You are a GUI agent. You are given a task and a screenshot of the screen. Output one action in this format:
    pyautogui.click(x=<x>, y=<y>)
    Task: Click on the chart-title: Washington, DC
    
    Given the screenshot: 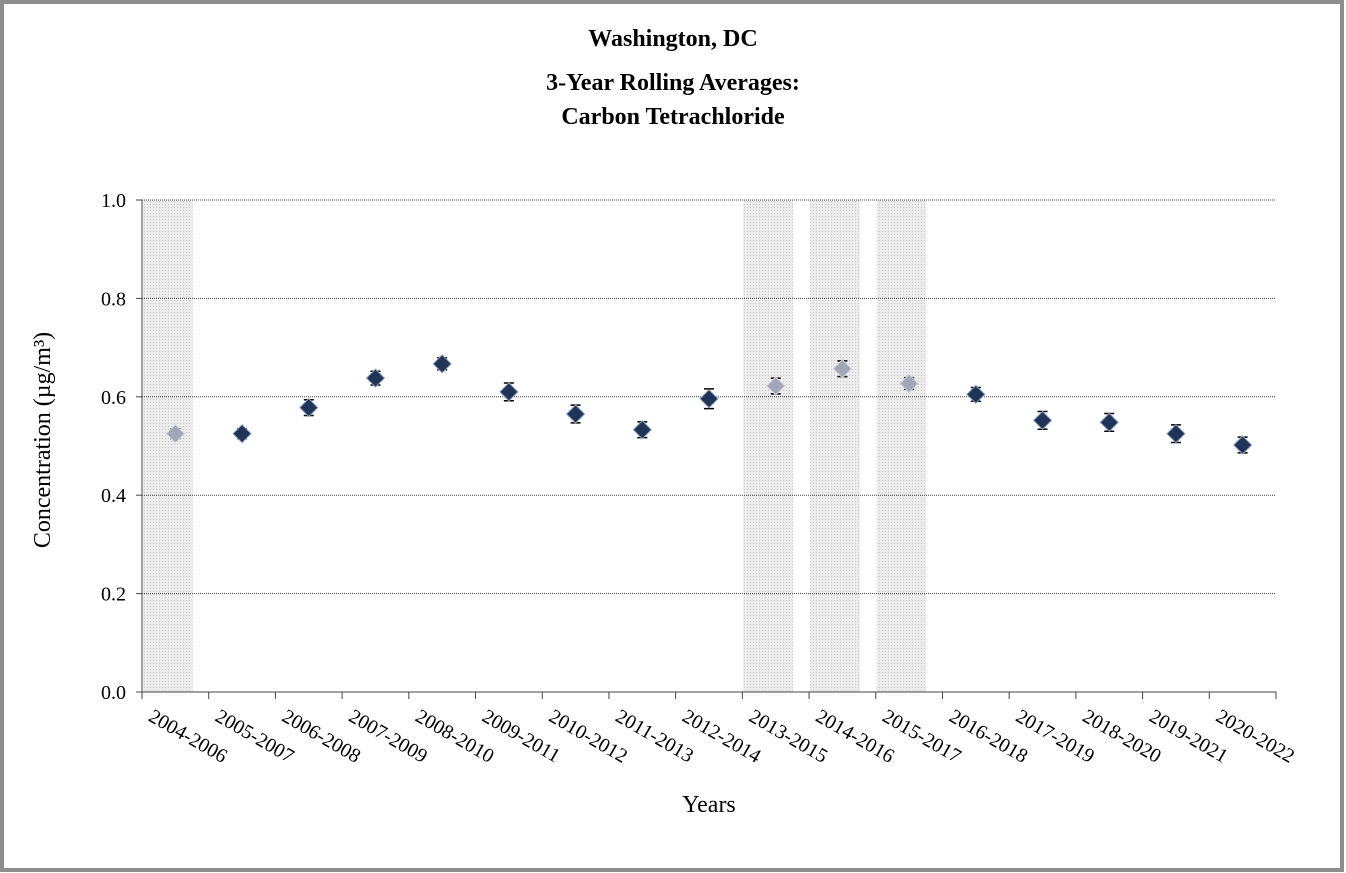 What is the action you would take?
    pyautogui.click(x=672, y=39)
    